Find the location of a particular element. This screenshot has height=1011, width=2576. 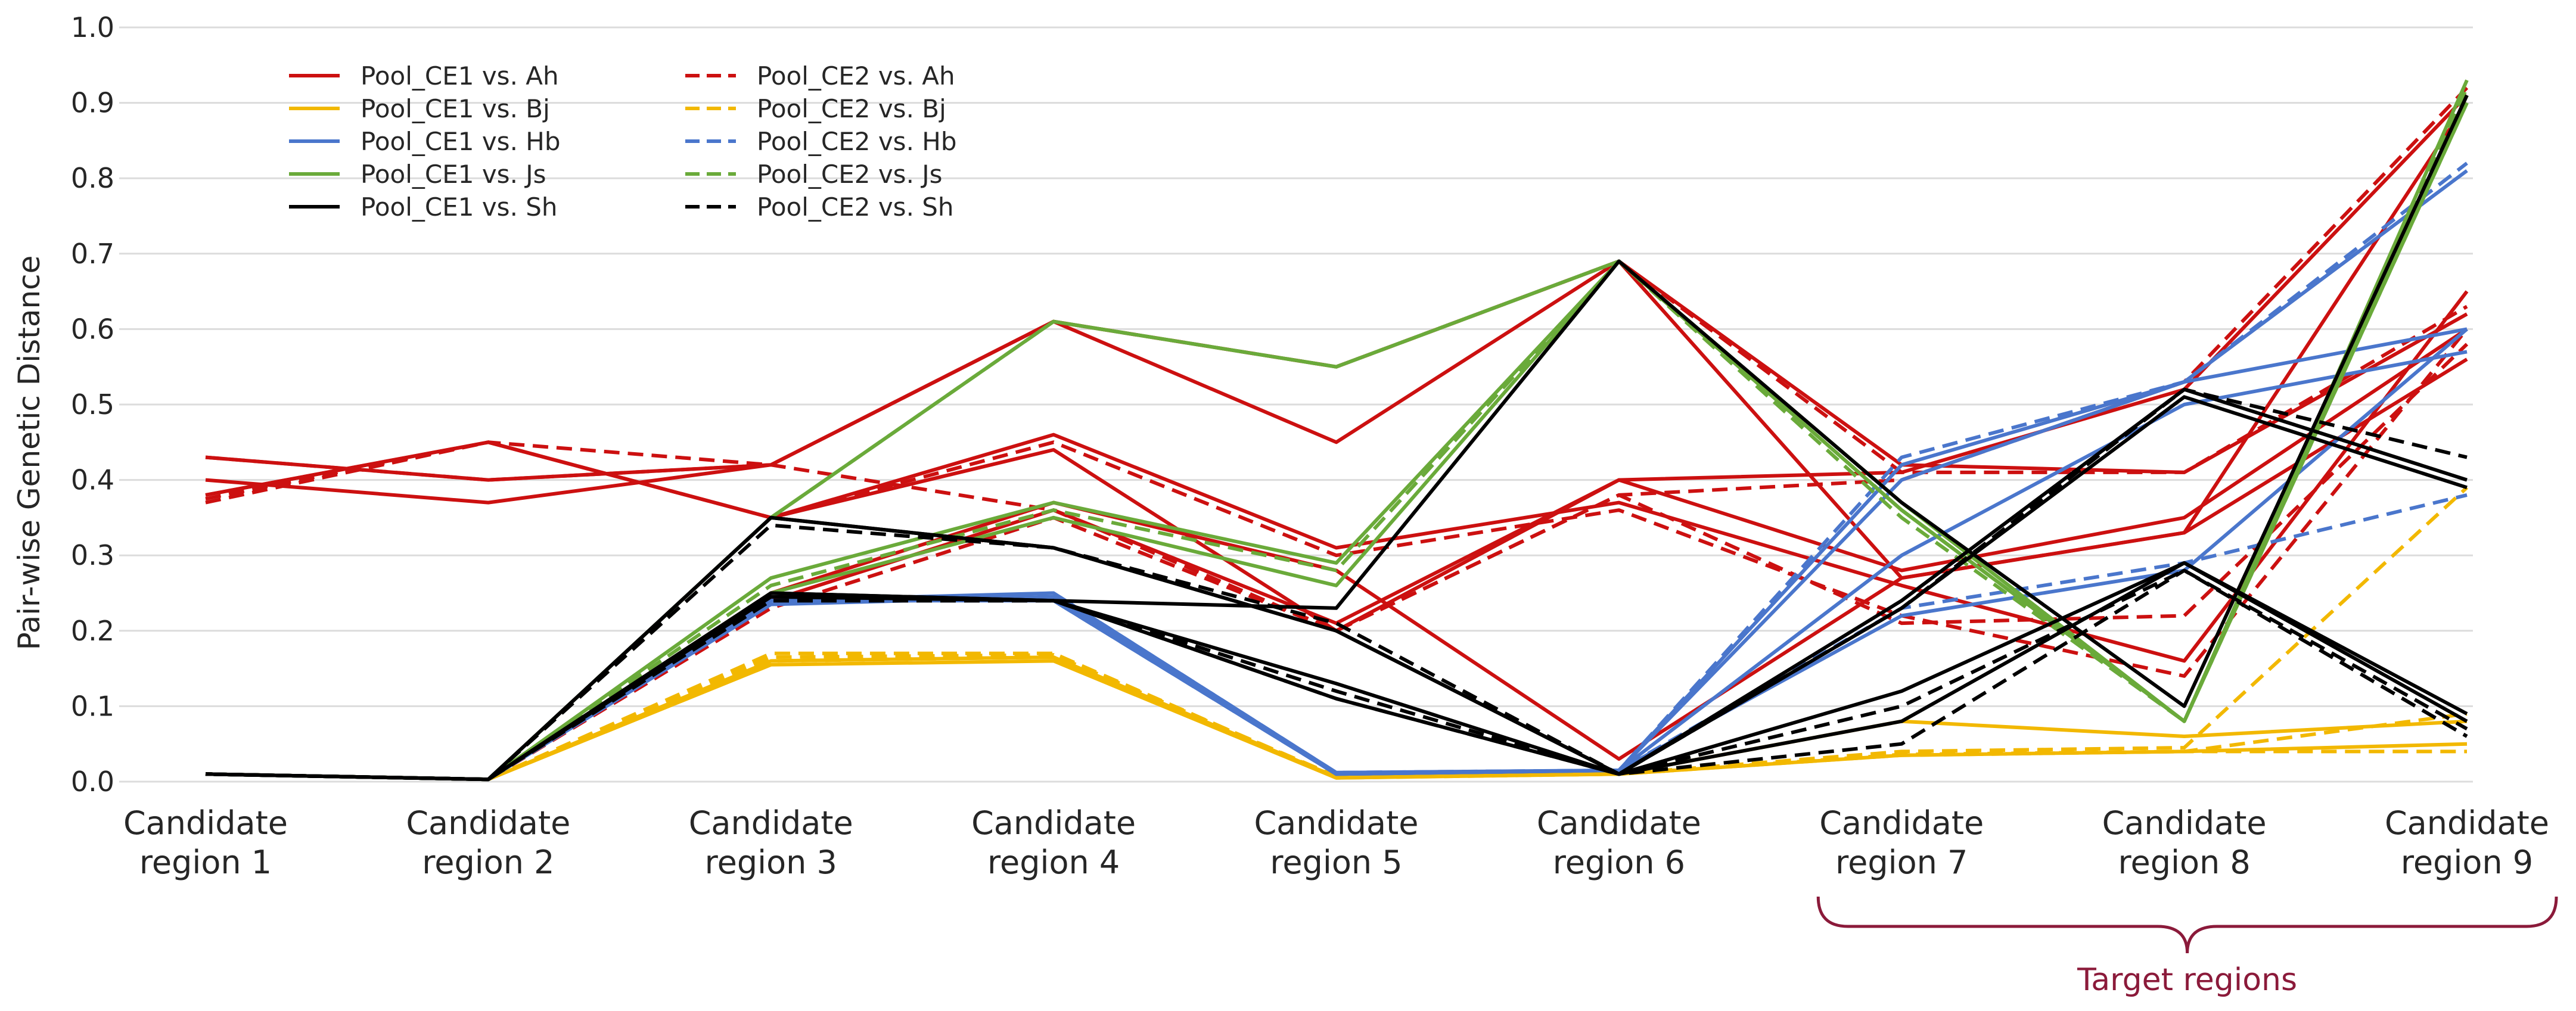

y-tick-label: 0.0 is located at coordinates (92, 782).